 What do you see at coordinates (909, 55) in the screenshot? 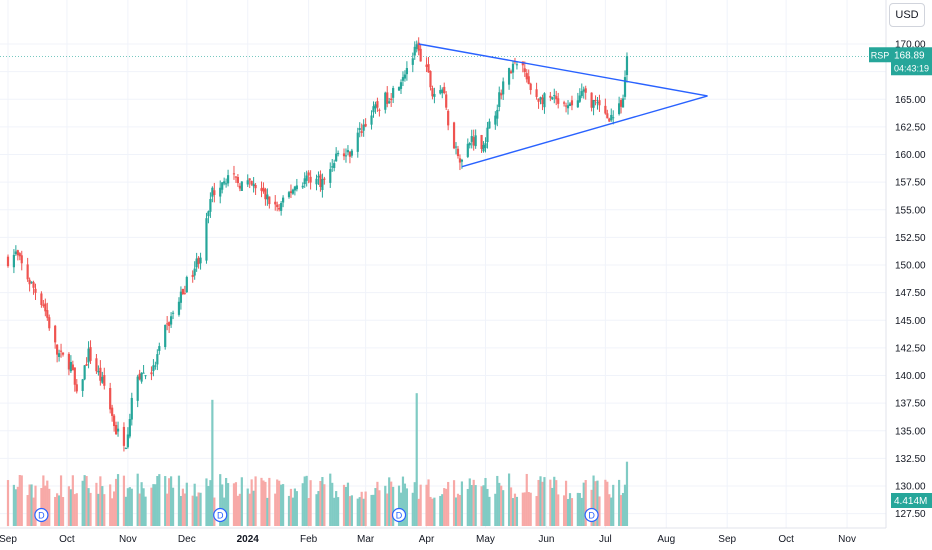
I see `price-tag-value: 168.89` at bounding box center [909, 55].